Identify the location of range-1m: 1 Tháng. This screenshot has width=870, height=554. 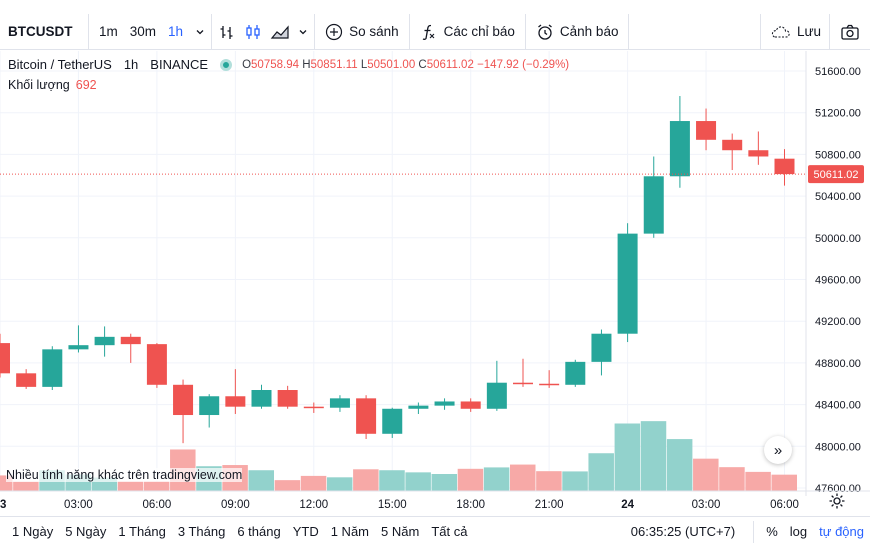
(142, 531).